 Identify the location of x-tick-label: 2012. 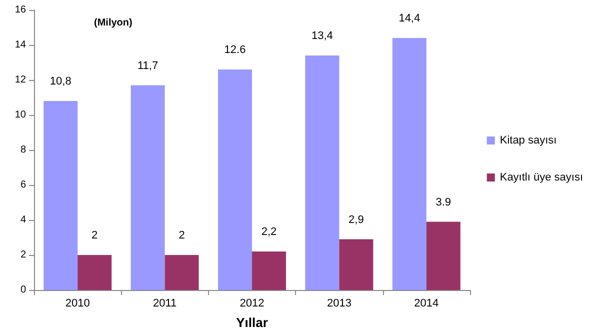
(252, 304).